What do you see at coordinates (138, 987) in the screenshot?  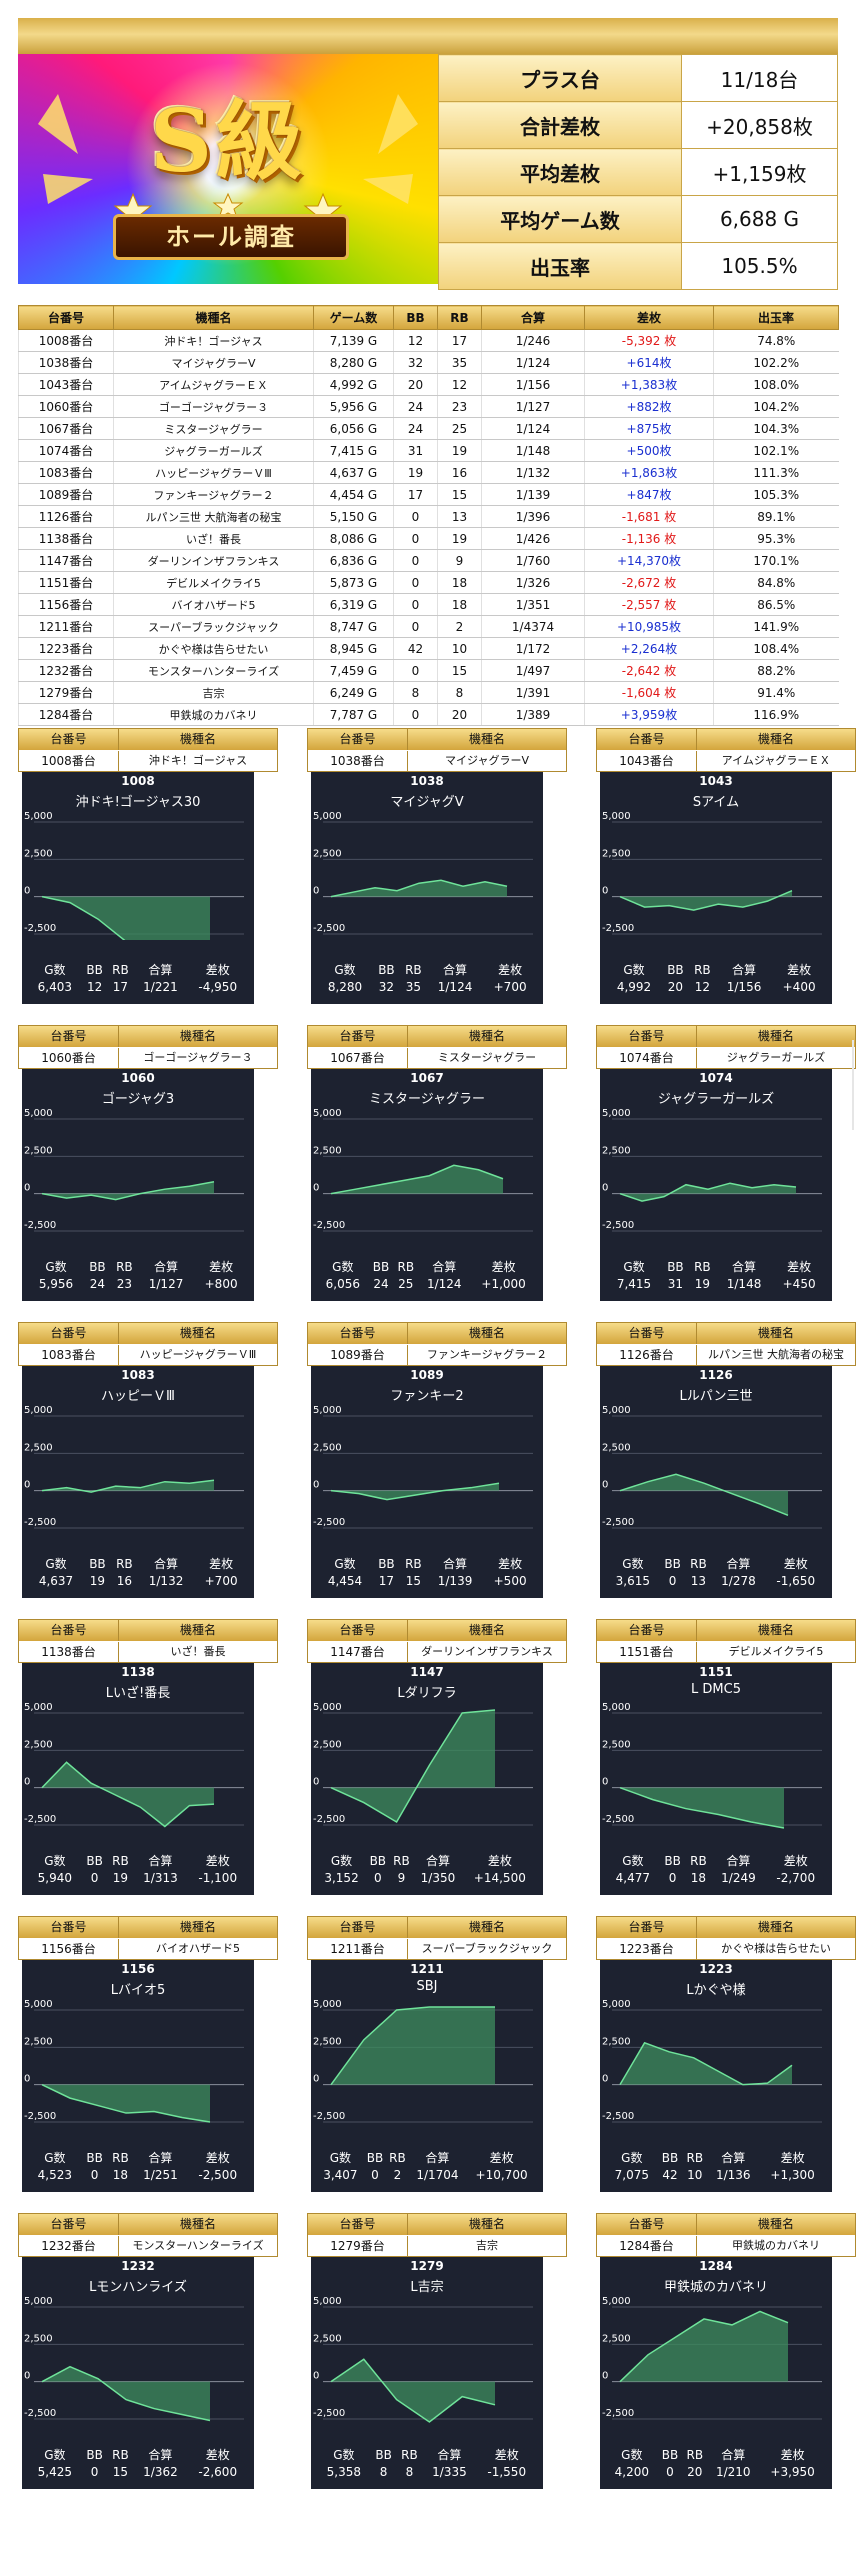 I see `stats-value-row: 6,403 12 17 1/221 -4,950` at bounding box center [138, 987].